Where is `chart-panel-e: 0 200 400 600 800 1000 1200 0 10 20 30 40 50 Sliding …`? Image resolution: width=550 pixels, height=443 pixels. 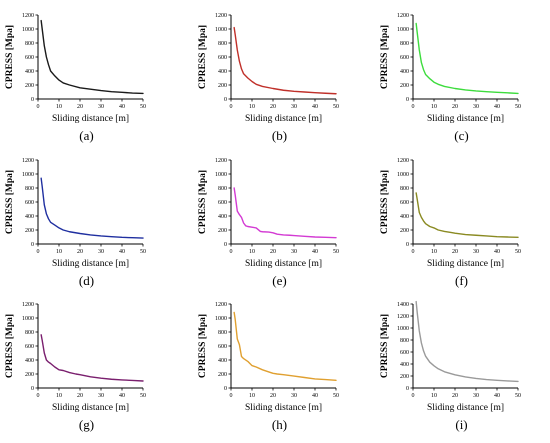
chart-panel-e: 0 200 400 600 800 1000 1200 0 10 20 30 40 50 Sliding … is located at coordinates (268, 223).